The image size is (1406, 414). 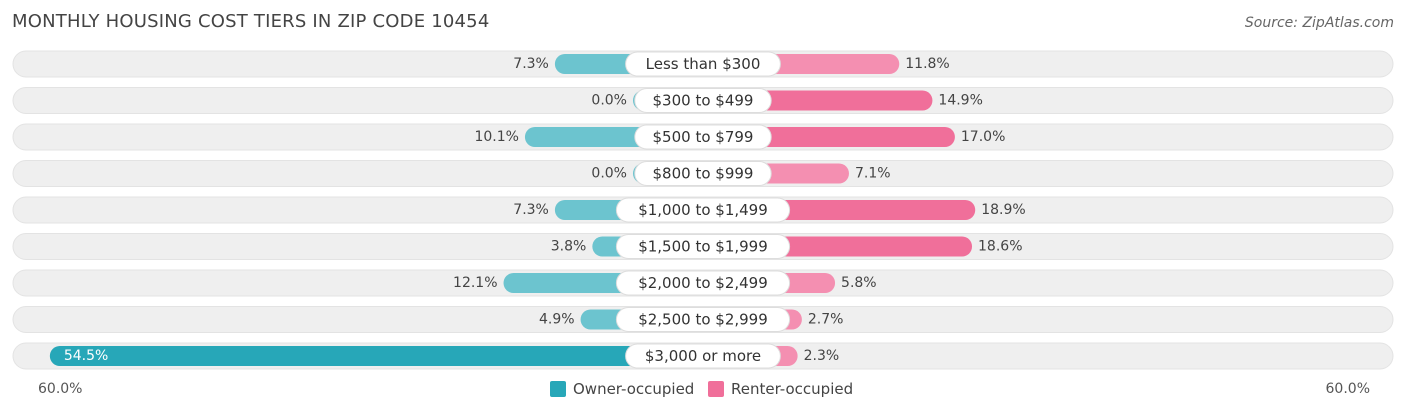 I want to click on category-label: $1,500 to $1,999, so click(x=703, y=247).